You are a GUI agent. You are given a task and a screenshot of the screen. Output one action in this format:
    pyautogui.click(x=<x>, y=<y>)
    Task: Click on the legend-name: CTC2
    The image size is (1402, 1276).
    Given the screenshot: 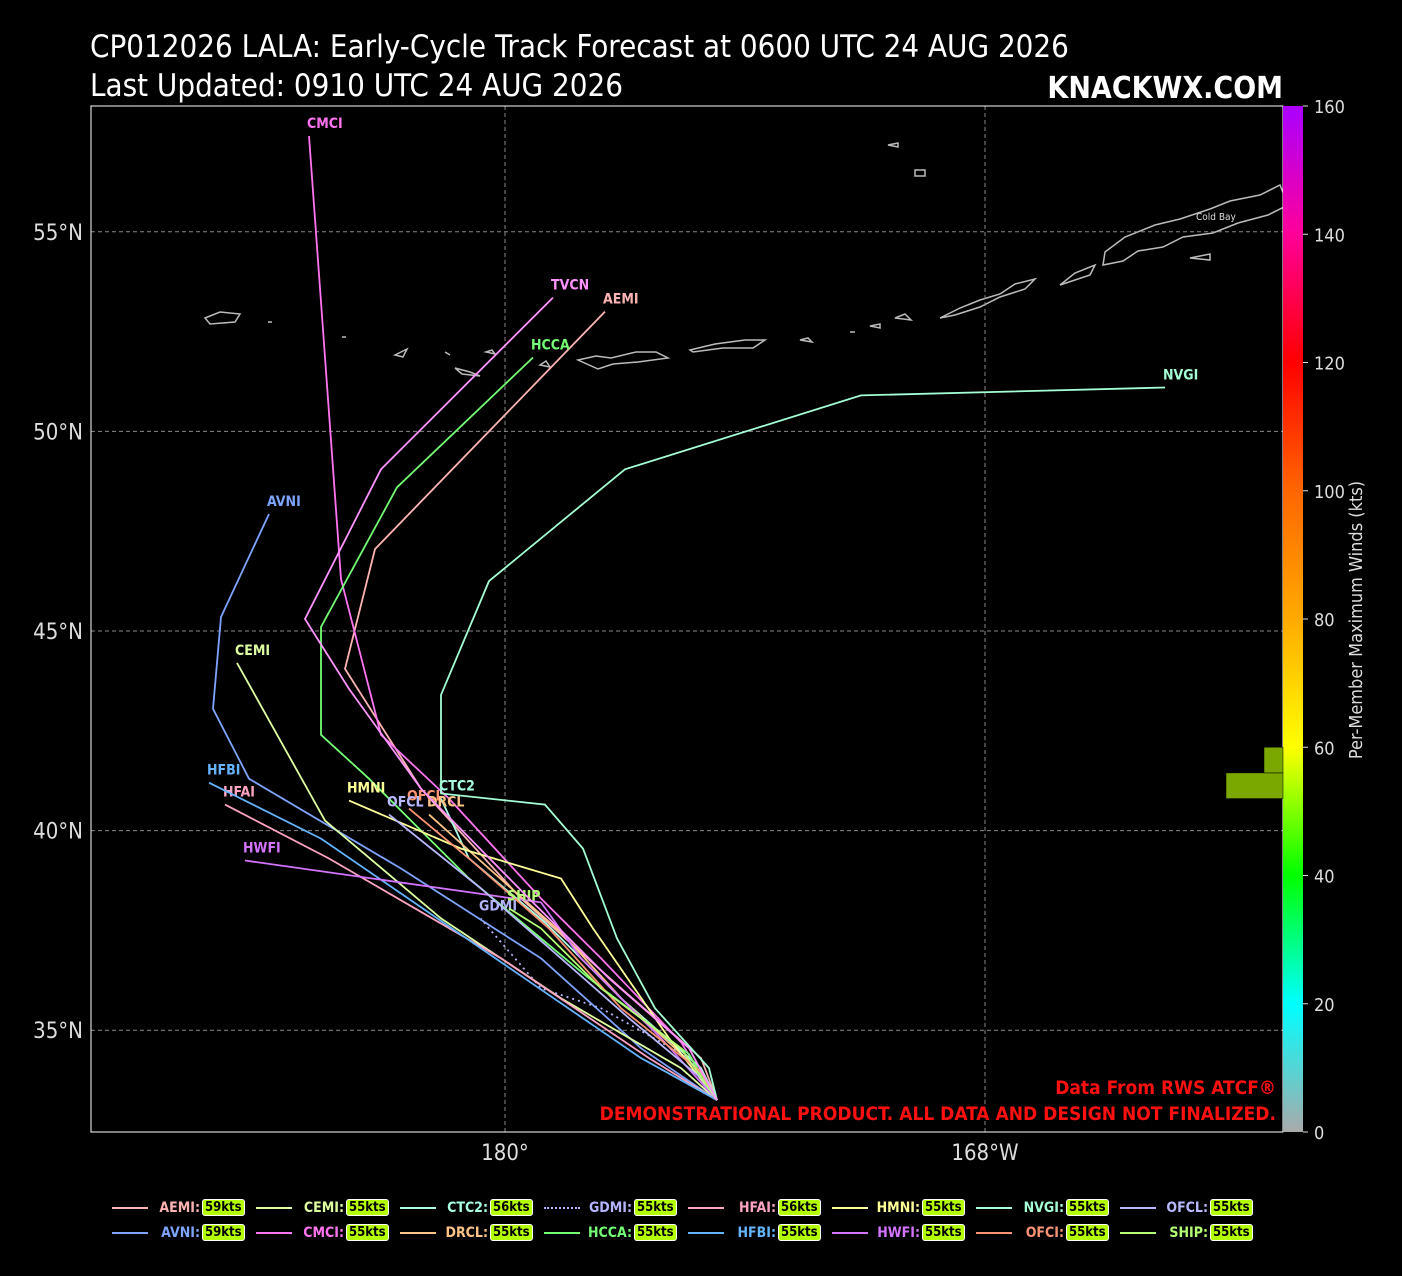 What is the action you would take?
    pyautogui.click(x=466, y=1208)
    